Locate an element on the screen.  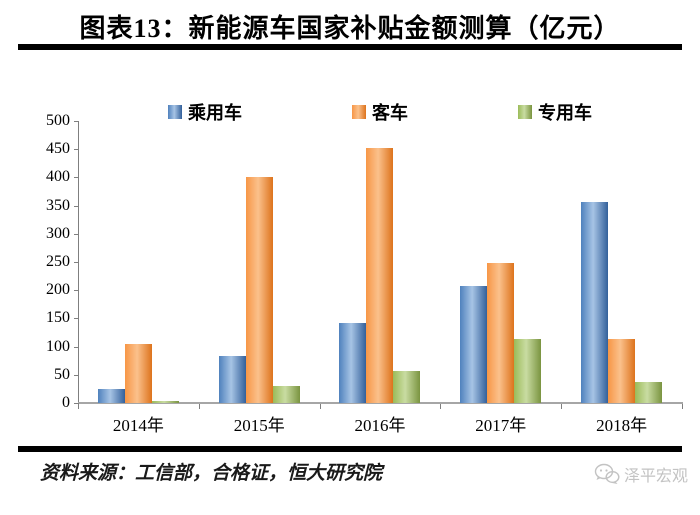
y-tick-label-300: 300 is located at coordinates (58, 233).